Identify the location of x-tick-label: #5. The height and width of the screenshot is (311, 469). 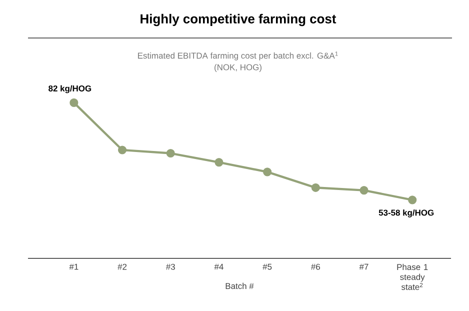
(267, 267).